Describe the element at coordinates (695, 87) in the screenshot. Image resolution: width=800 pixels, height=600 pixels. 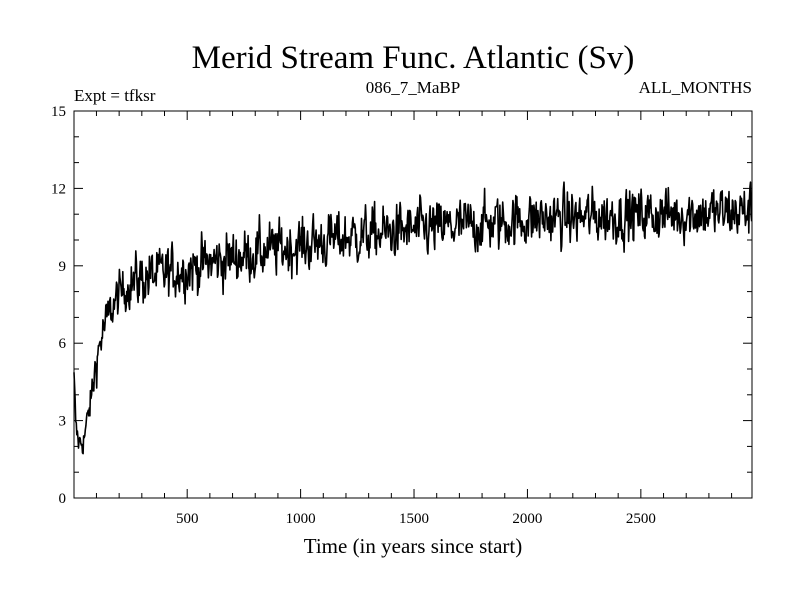
I see `subtitle-months: ALL_MONTHS` at that location.